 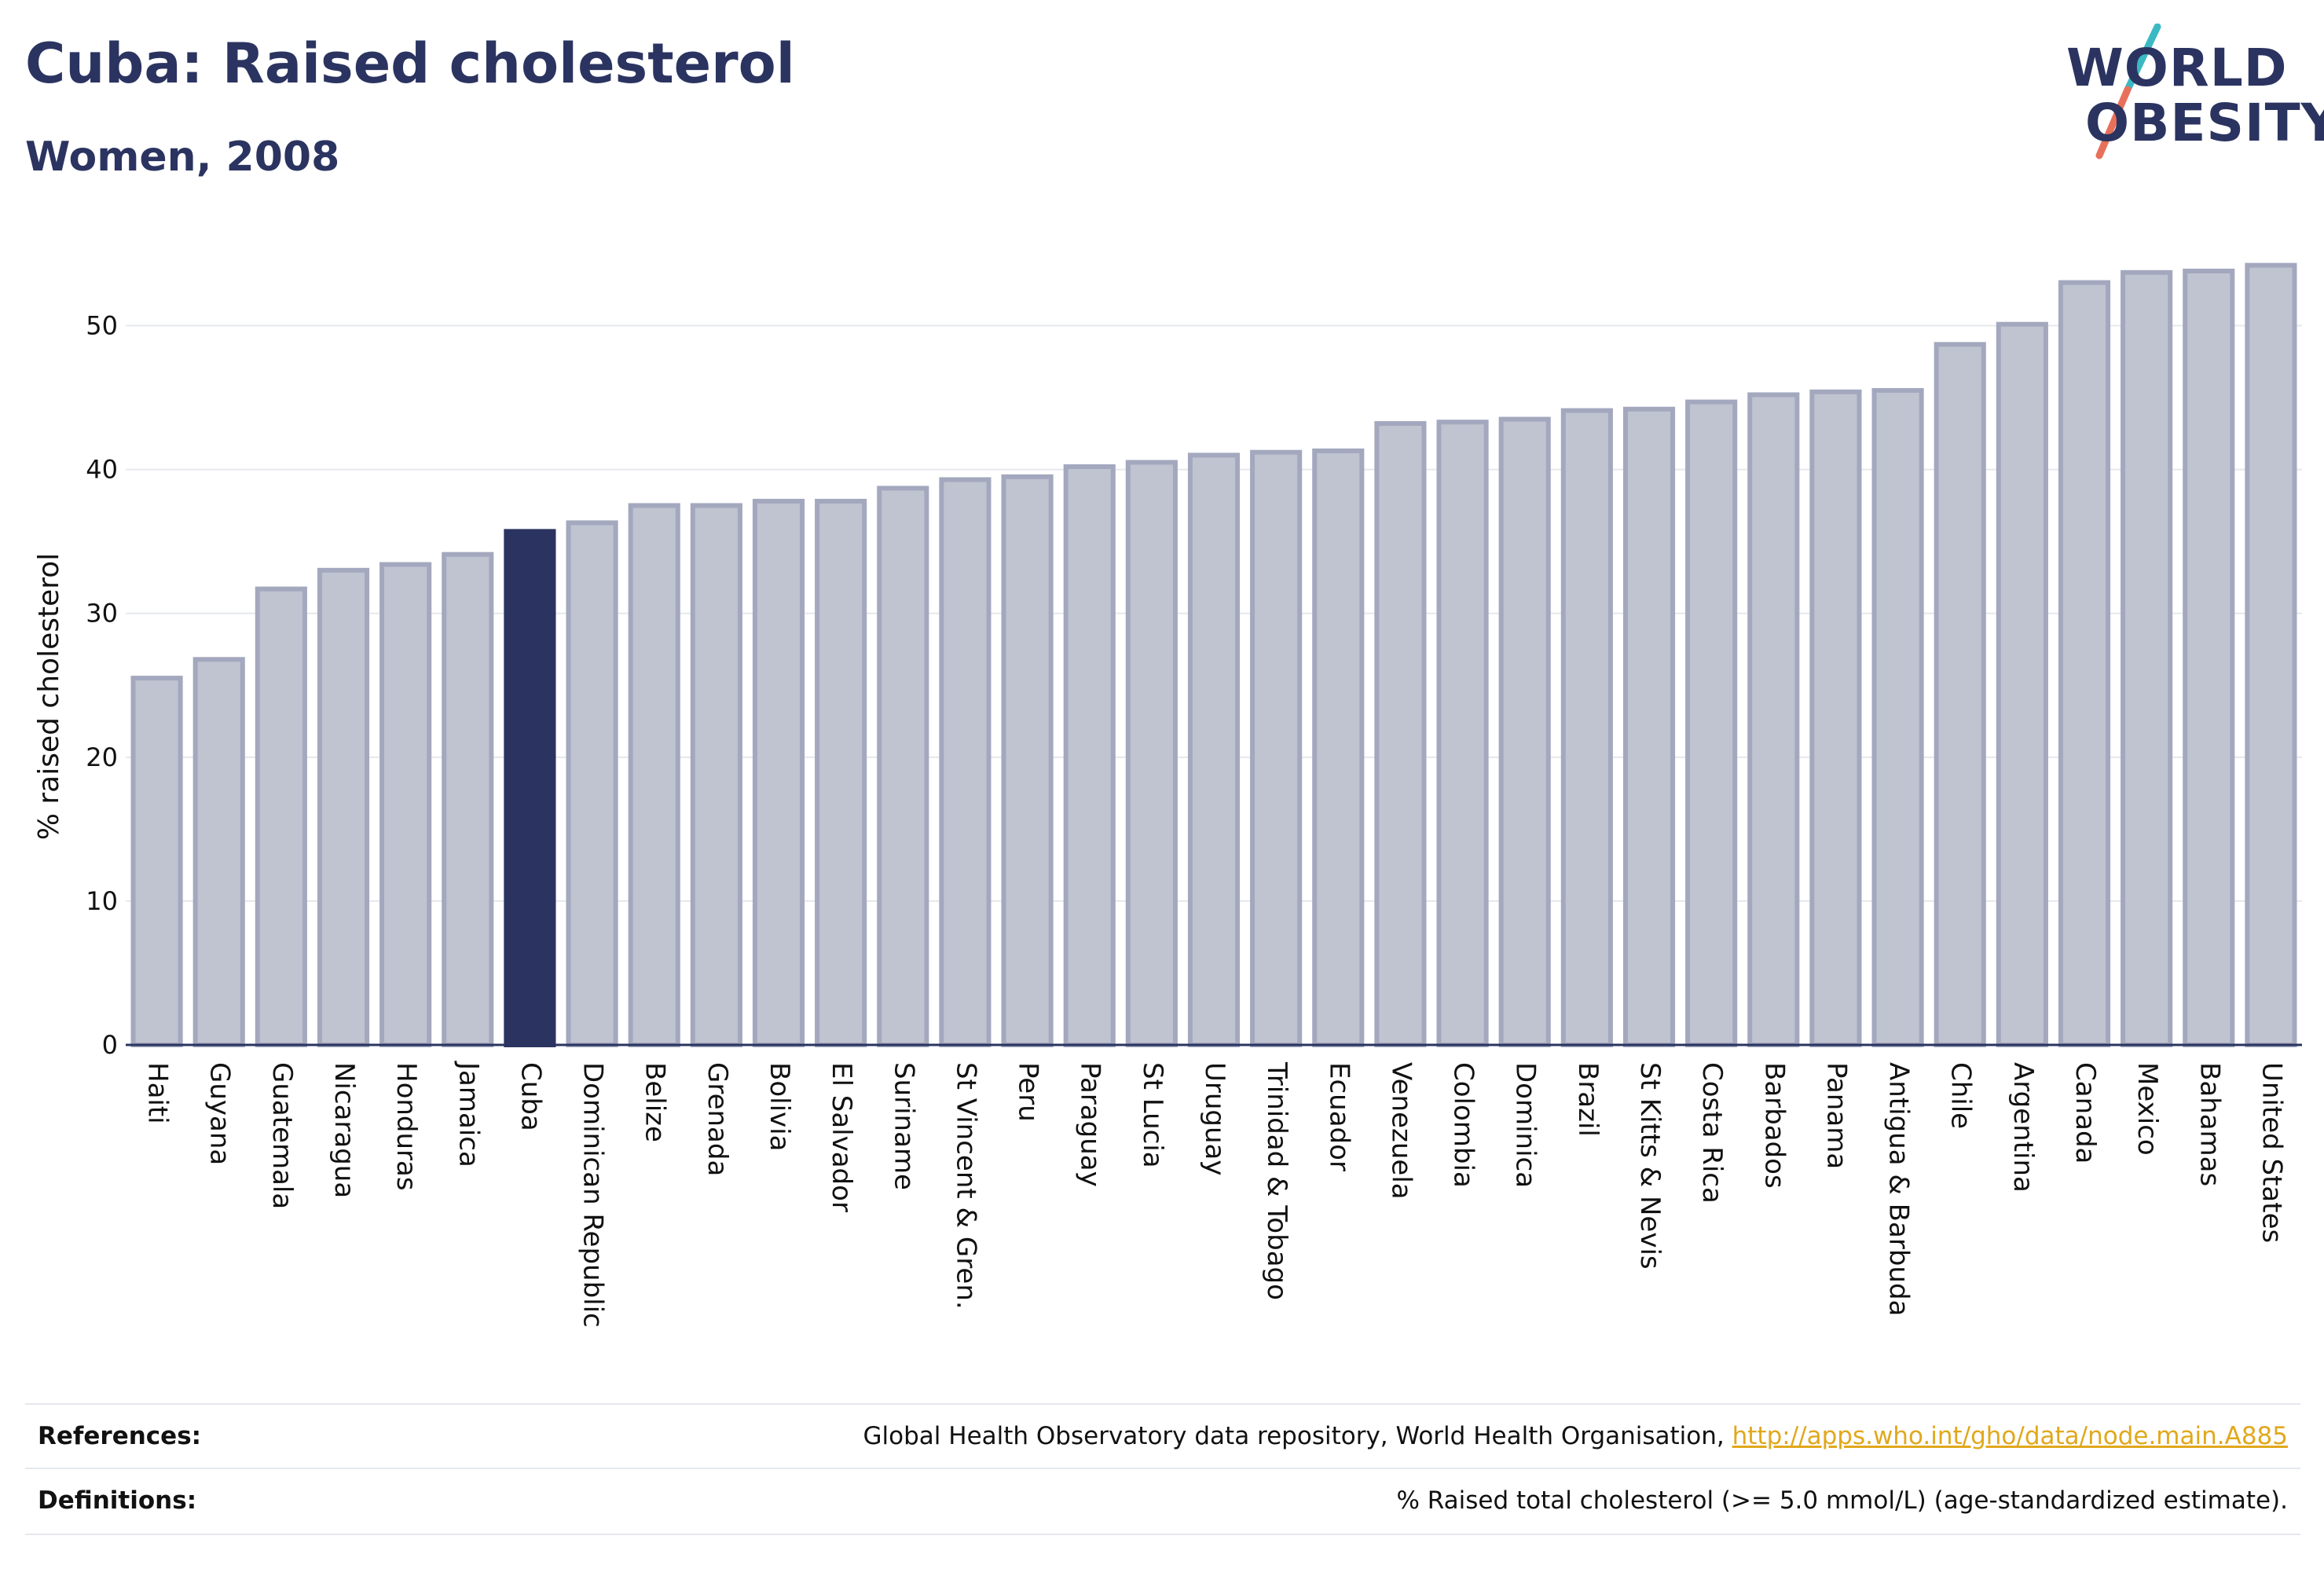 What do you see at coordinates (1463, 1125) in the screenshot?
I see `x-tick-label: Colombia` at bounding box center [1463, 1125].